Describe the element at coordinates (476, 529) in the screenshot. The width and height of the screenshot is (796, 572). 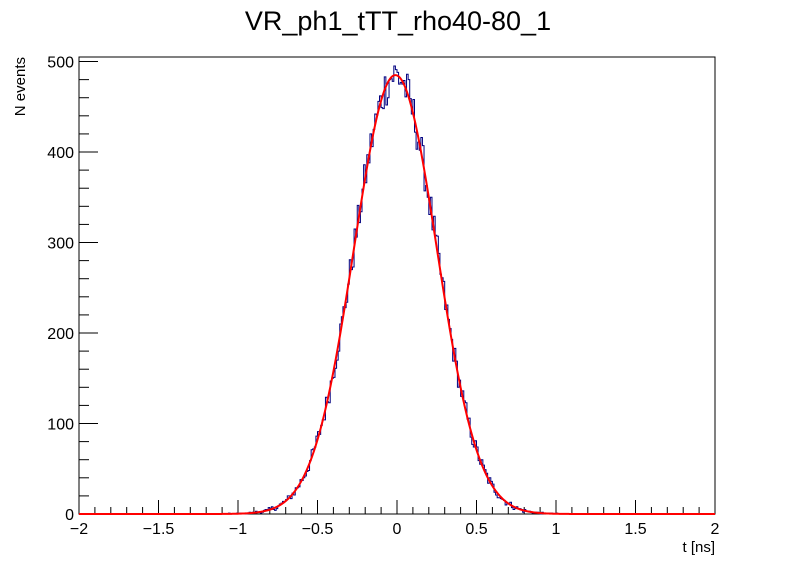
I see `x-tick-label: 0.5` at that location.